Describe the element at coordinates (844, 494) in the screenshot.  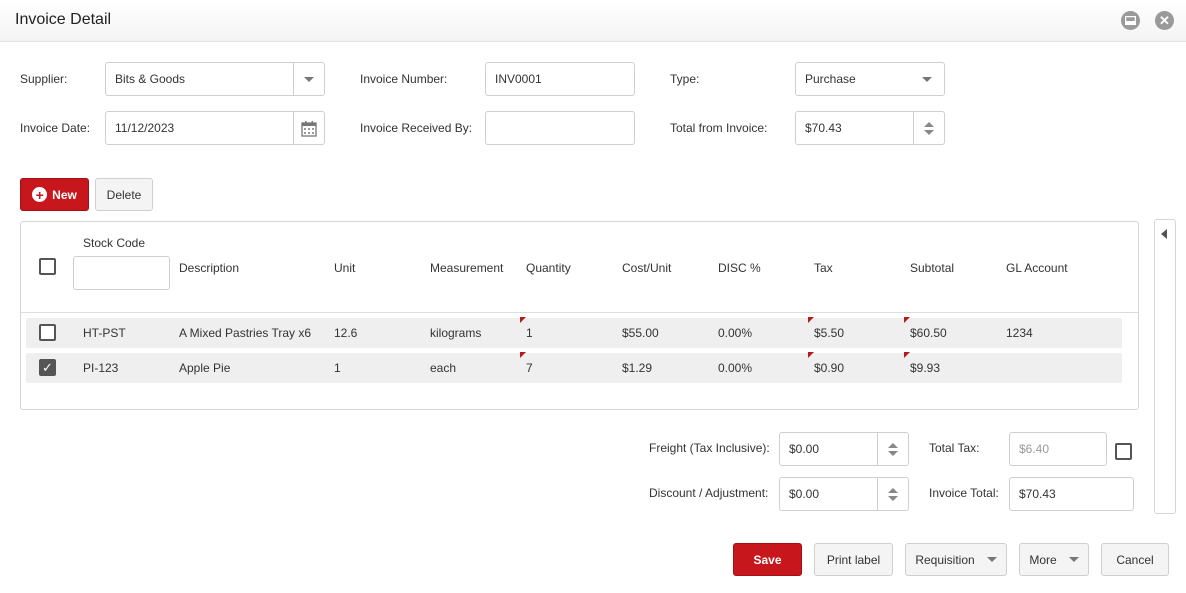
I see `discount-input: $0.00` at that location.